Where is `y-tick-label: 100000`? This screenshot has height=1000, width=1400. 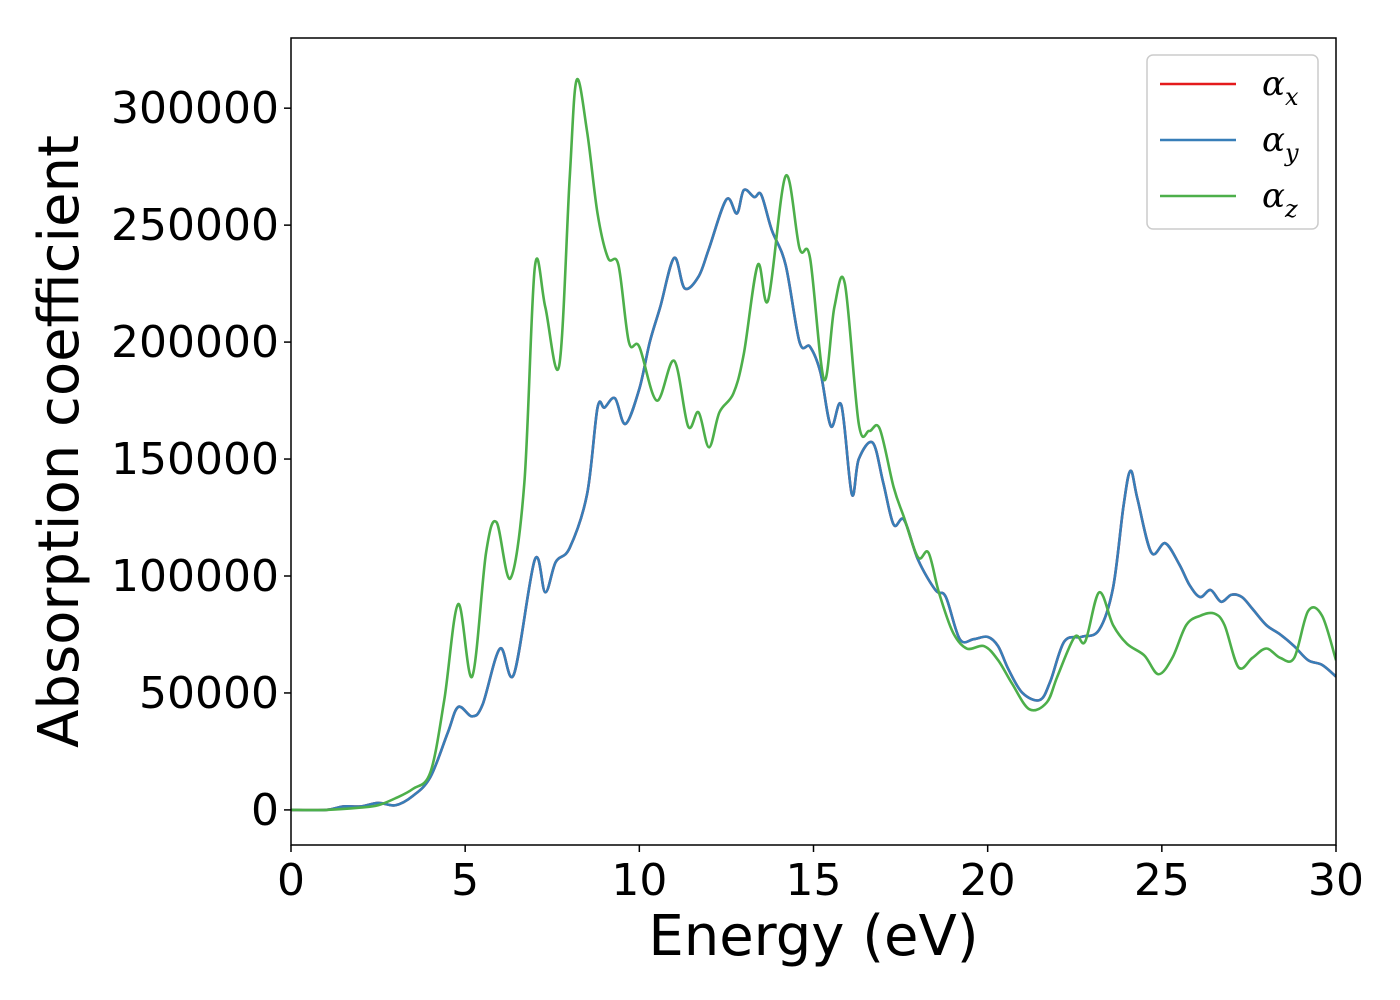
y-tick-label: 100000 is located at coordinates (195, 576).